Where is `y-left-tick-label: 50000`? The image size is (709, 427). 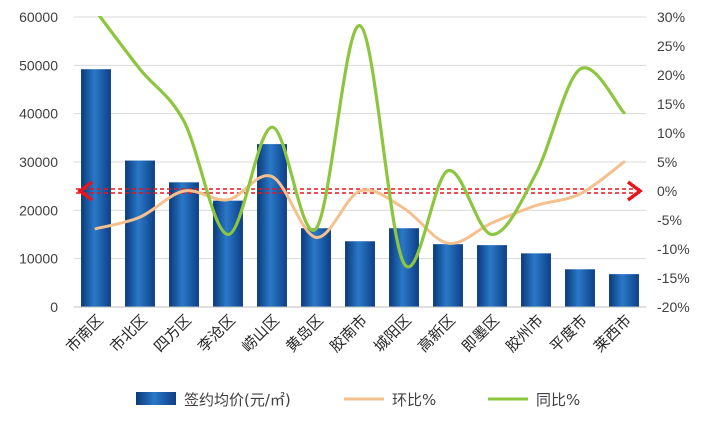 y-left-tick-label: 50000 is located at coordinates (38, 65).